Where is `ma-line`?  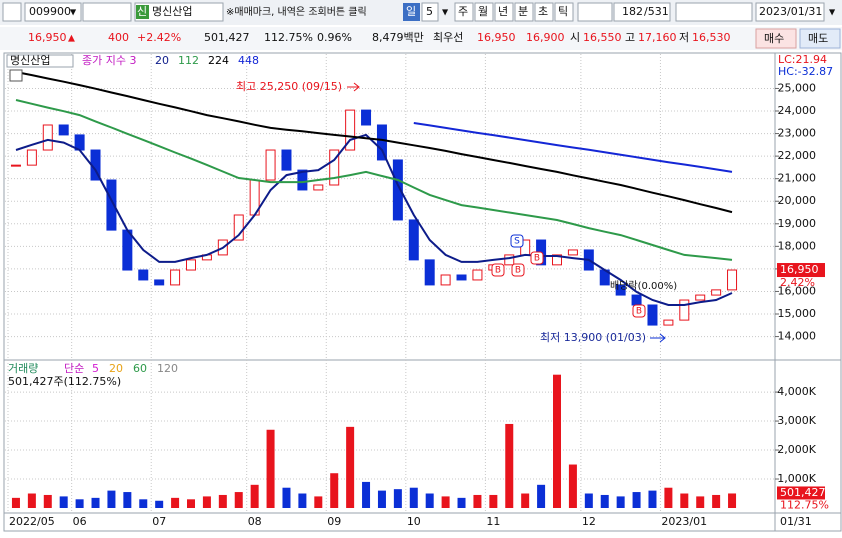 ma-line is located at coordinates (573, 147).